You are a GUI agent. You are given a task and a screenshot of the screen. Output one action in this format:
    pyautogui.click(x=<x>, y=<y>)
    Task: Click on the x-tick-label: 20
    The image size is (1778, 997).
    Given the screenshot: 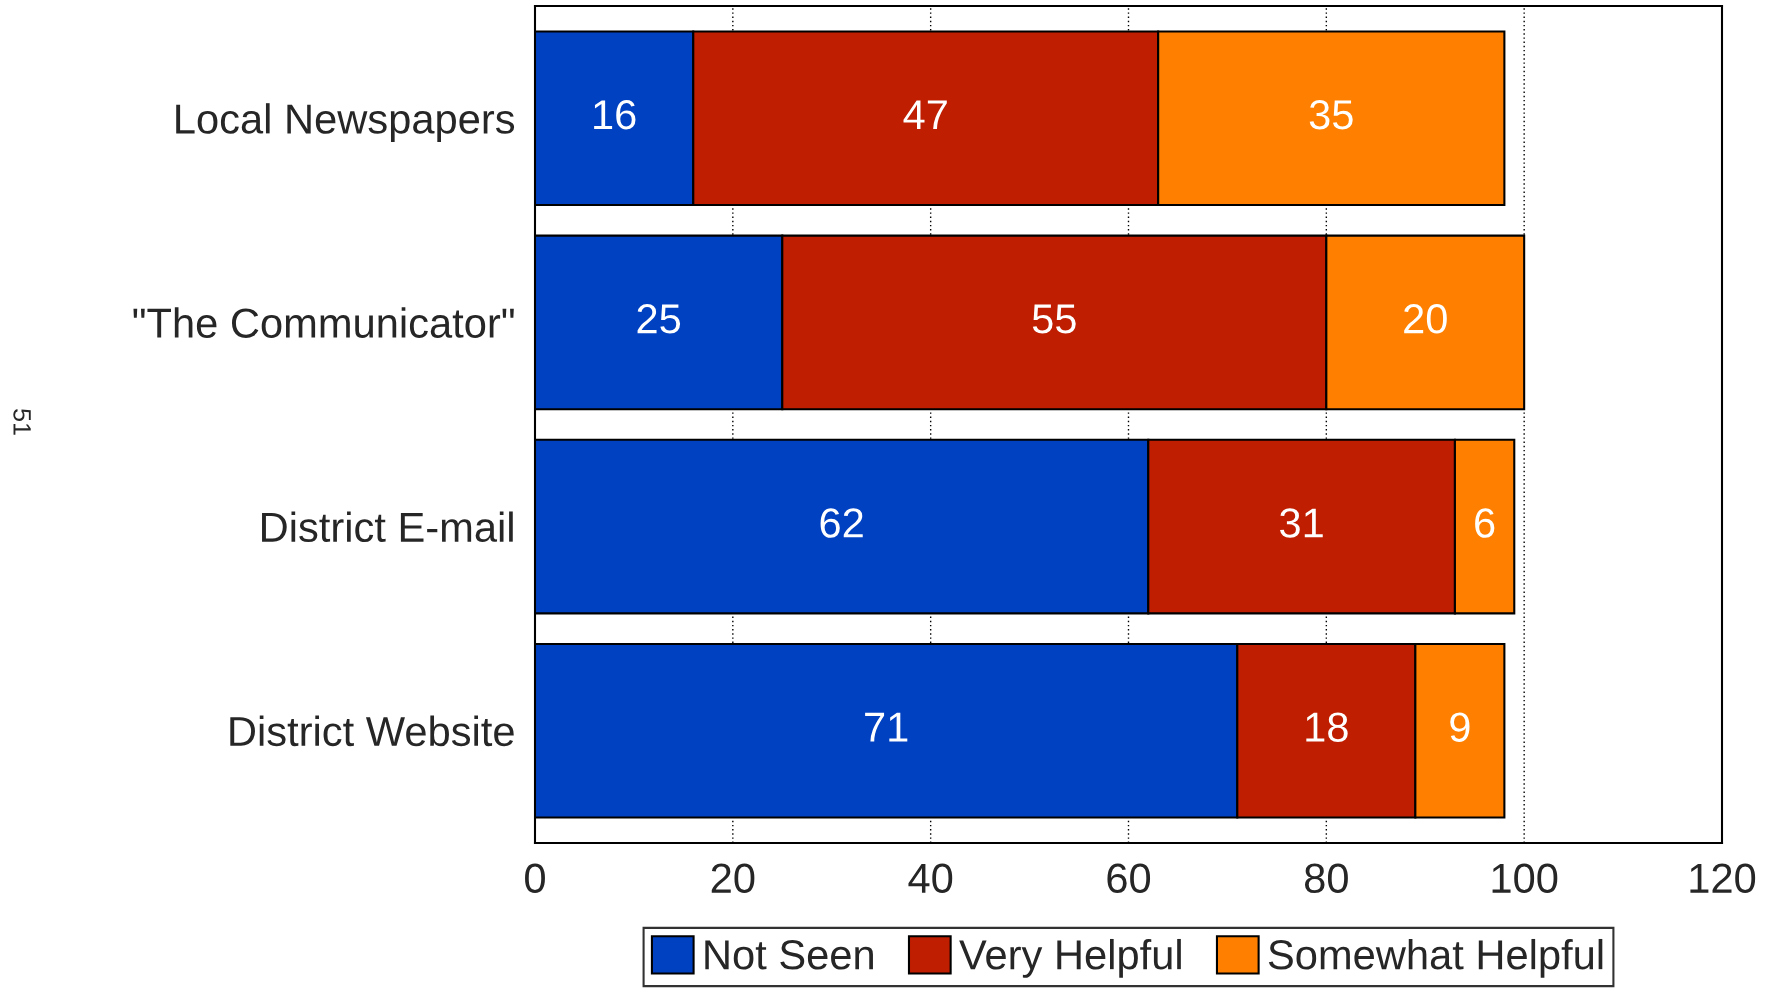 What is the action you would take?
    pyautogui.click(x=733, y=878)
    